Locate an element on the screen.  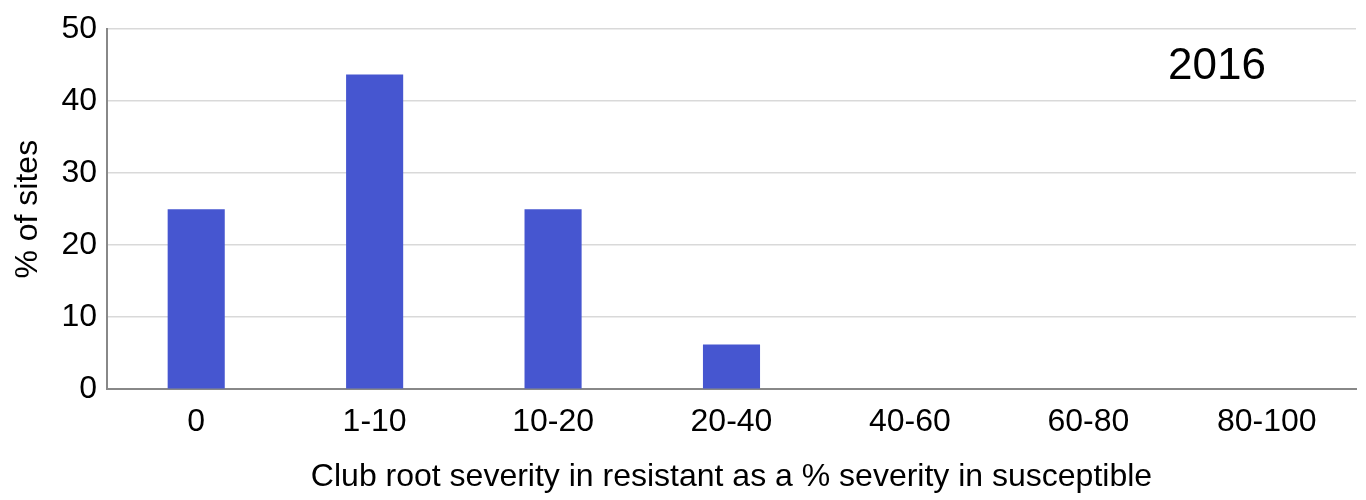
annotation: 2016 is located at coordinates (1217, 64).